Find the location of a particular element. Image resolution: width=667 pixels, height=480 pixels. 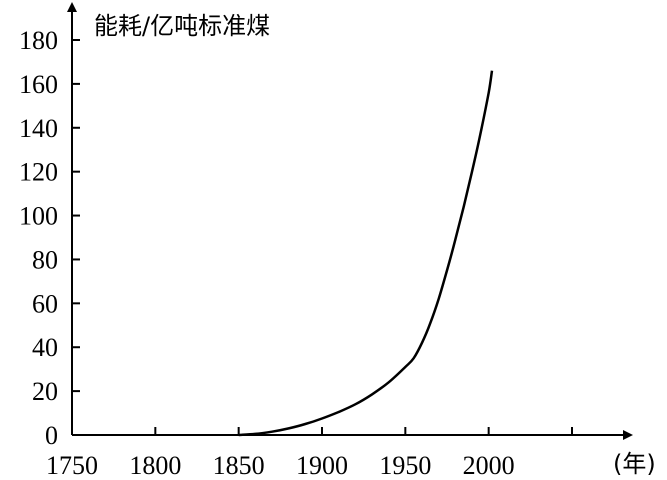

y-tick-label: 0 is located at coordinates (51, 435).